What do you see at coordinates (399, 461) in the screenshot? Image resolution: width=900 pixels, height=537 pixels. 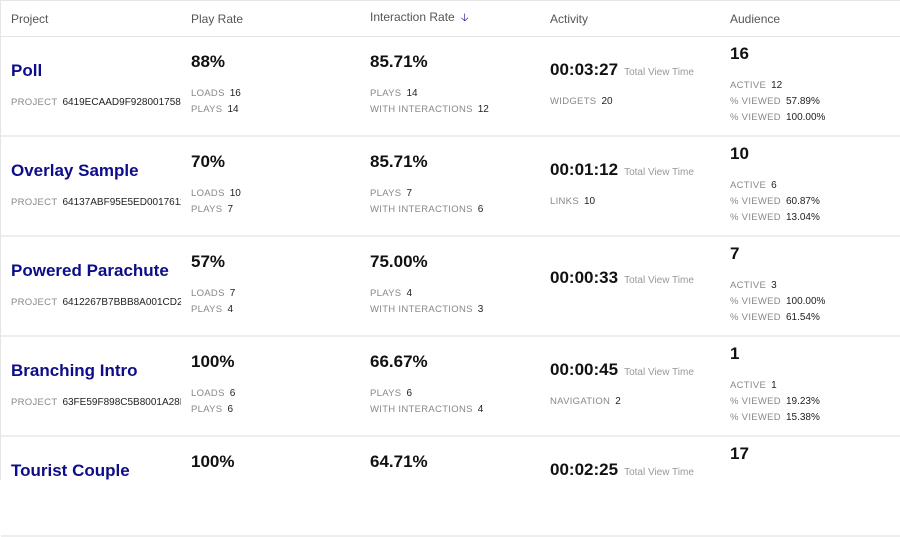 I see `interaction-rate: 64.71%` at bounding box center [399, 461].